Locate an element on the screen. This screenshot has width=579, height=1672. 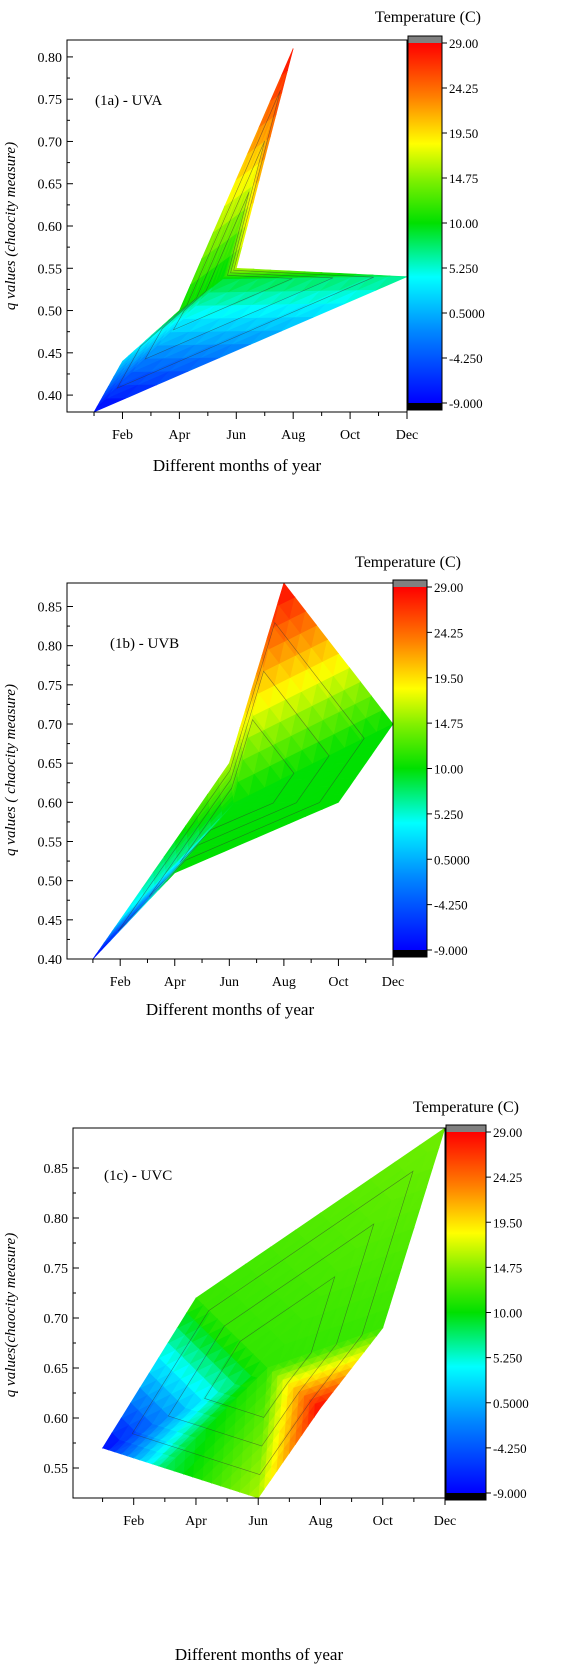
x-tick-label: Dec is located at coordinates (393, 982).